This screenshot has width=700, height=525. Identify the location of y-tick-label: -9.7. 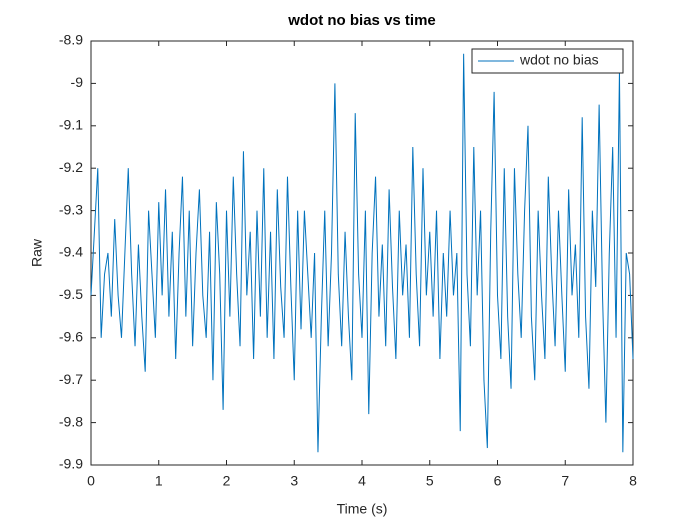
(71, 379).